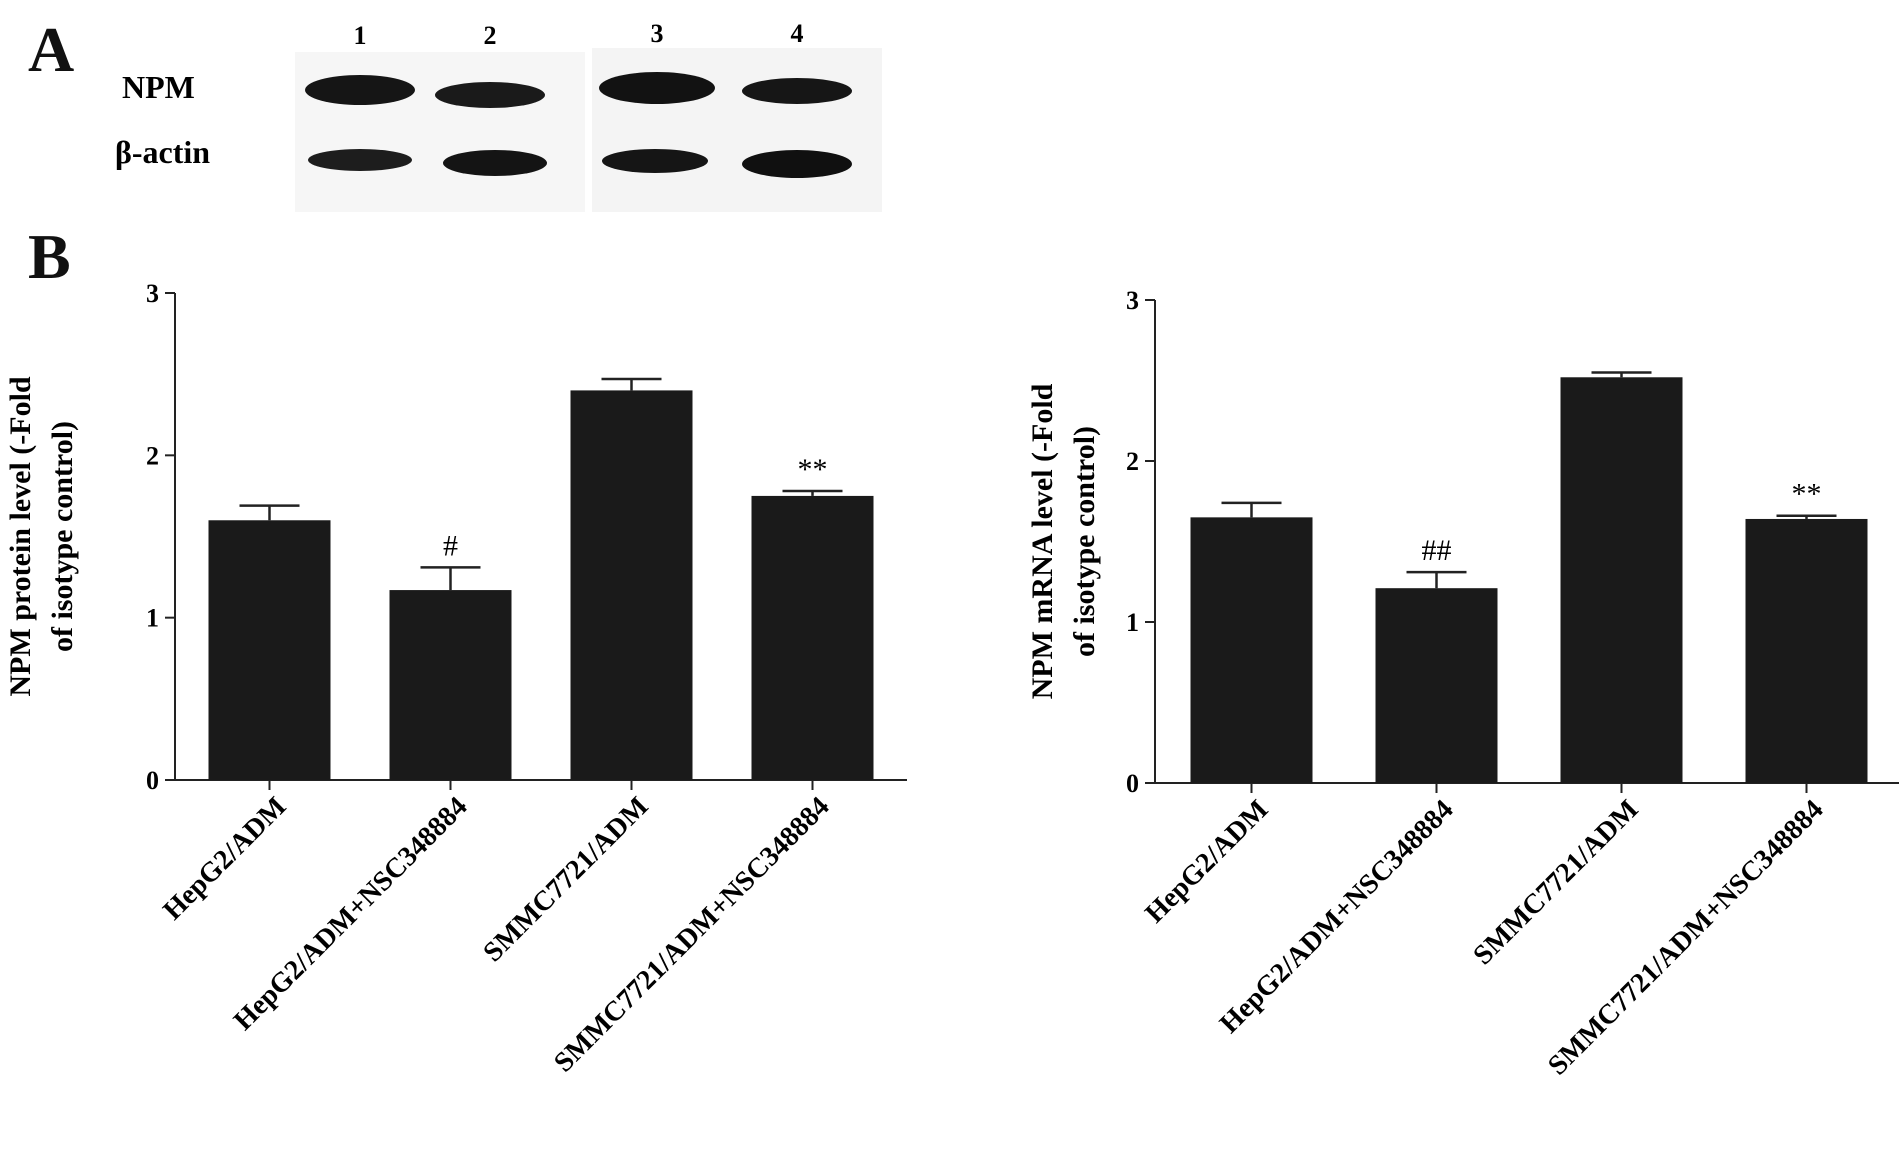  What do you see at coordinates (51, 49) in the screenshot?
I see `panel-a-letter: A` at bounding box center [51, 49].